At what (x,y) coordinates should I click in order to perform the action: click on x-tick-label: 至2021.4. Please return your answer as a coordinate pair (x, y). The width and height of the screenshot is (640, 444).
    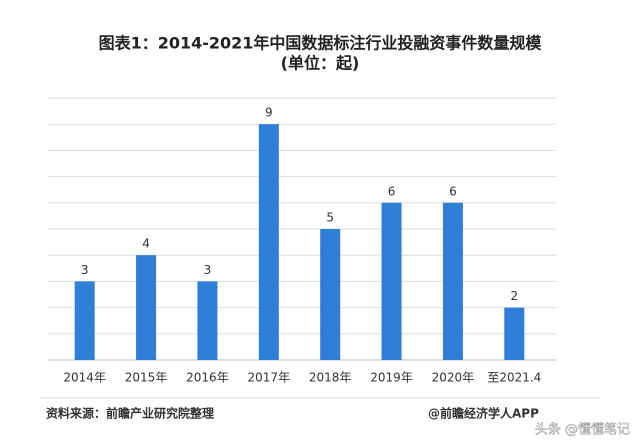
    Looking at the image, I should click on (514, 378).